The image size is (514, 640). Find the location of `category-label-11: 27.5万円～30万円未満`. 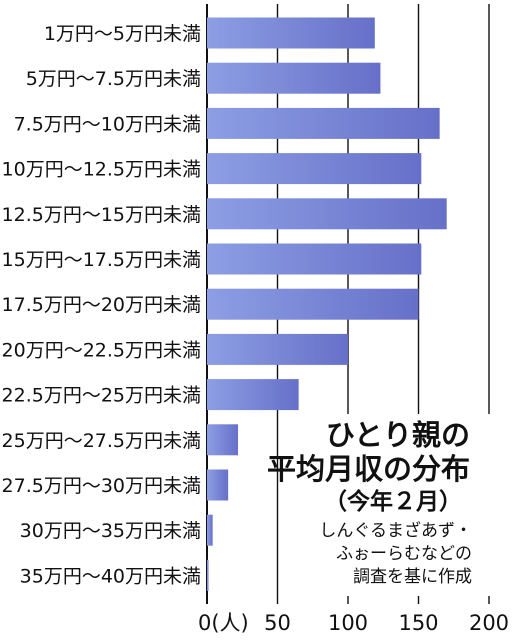

category-label-11: 27.5万円～30万円未満 is located at coordinates (101, 486).